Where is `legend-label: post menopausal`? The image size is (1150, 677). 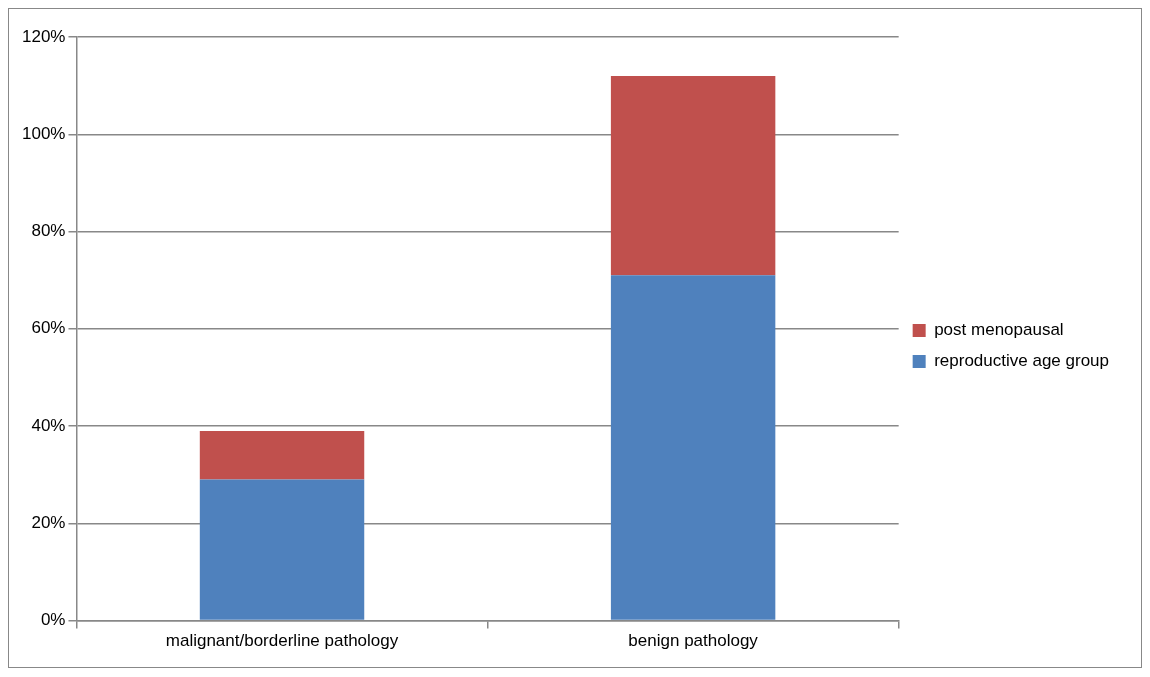 legend-label: post menopausal is located at coordinates (999, 330).